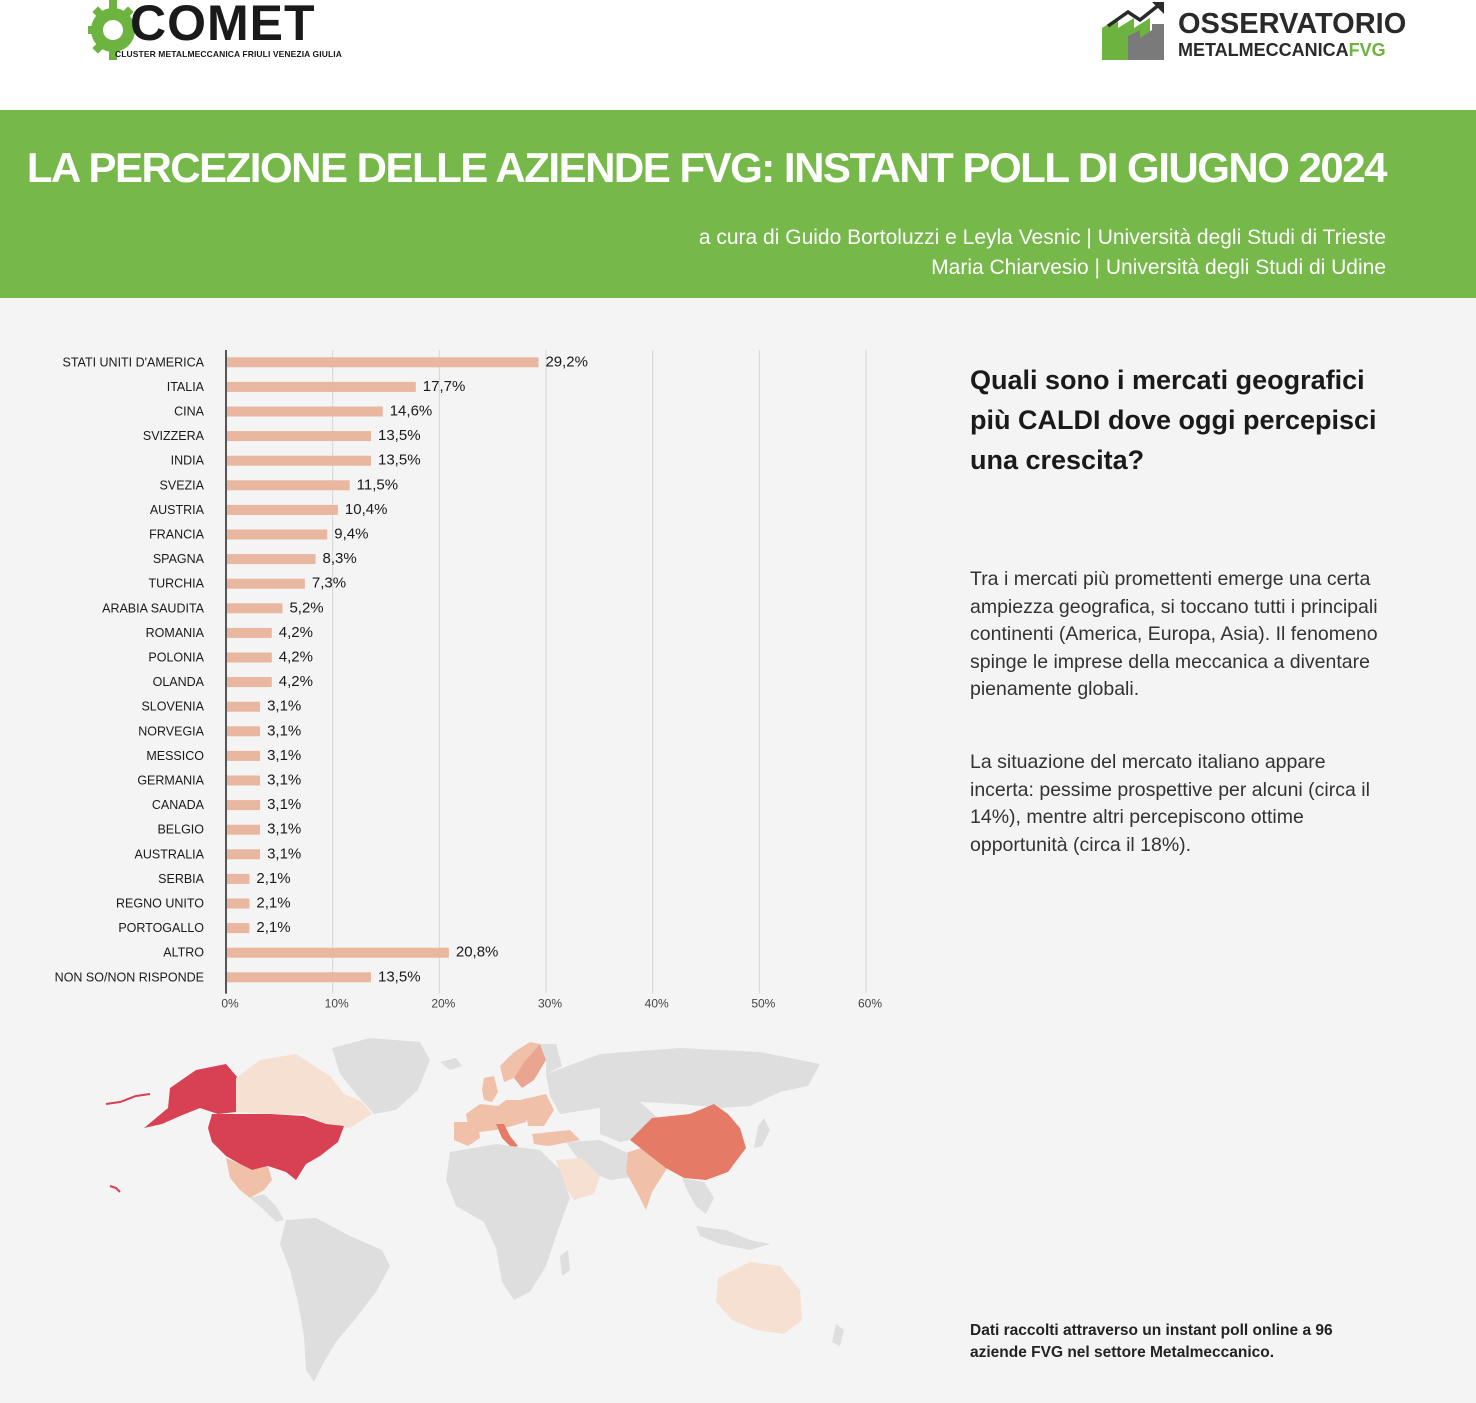 Image resolution: width=1476 pixels, height=1403 pixels. Describe the element at coordinates (249, 1178) in the screenshot. I see `map-mexico` at that location.